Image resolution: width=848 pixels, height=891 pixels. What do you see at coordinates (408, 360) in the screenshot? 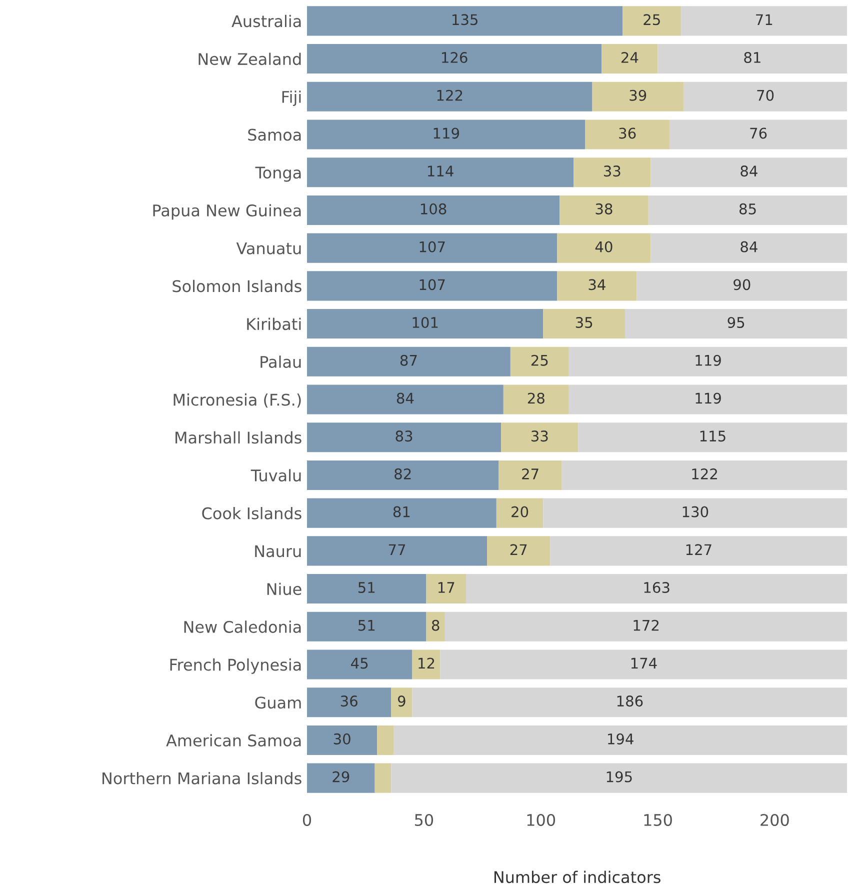
I see `data-label: 87` at bounding box center [408, 360].